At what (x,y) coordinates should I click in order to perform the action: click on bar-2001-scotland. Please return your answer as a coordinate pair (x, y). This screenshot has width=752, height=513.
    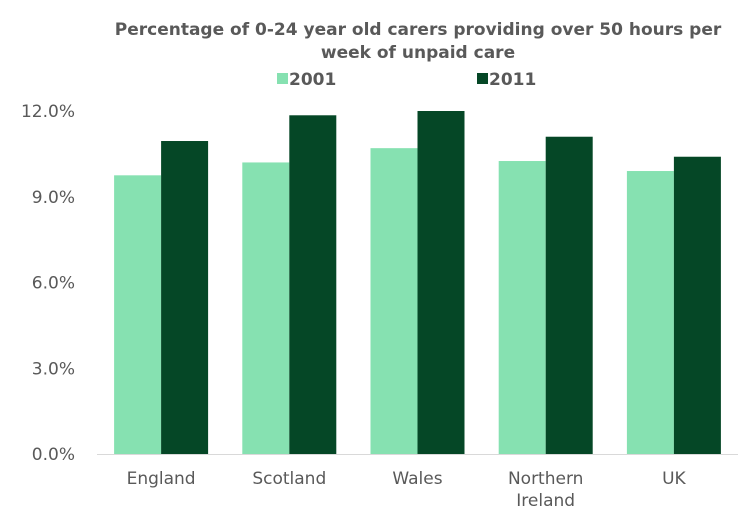
    Looking at the image, I should click on (266, 308).